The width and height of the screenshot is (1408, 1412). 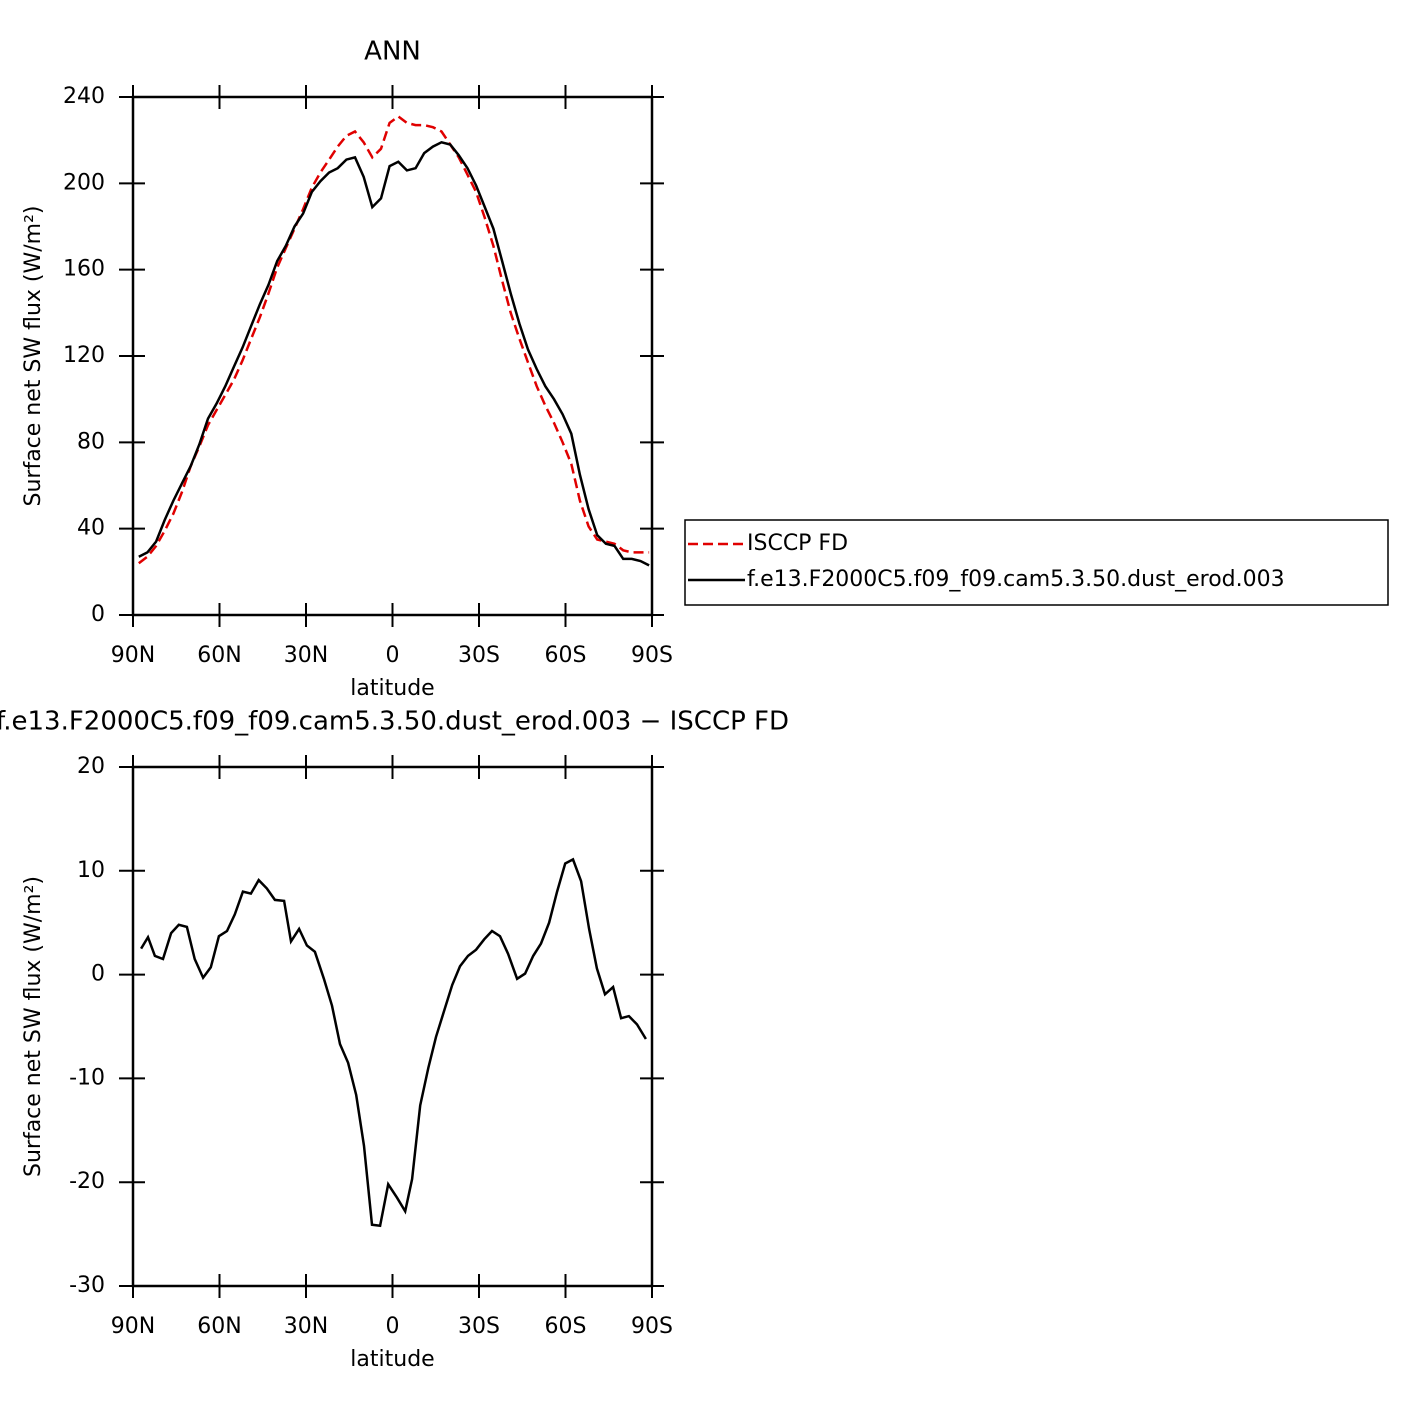 I want to click on y-tick-label: -10, so click(x=87, y=1077).